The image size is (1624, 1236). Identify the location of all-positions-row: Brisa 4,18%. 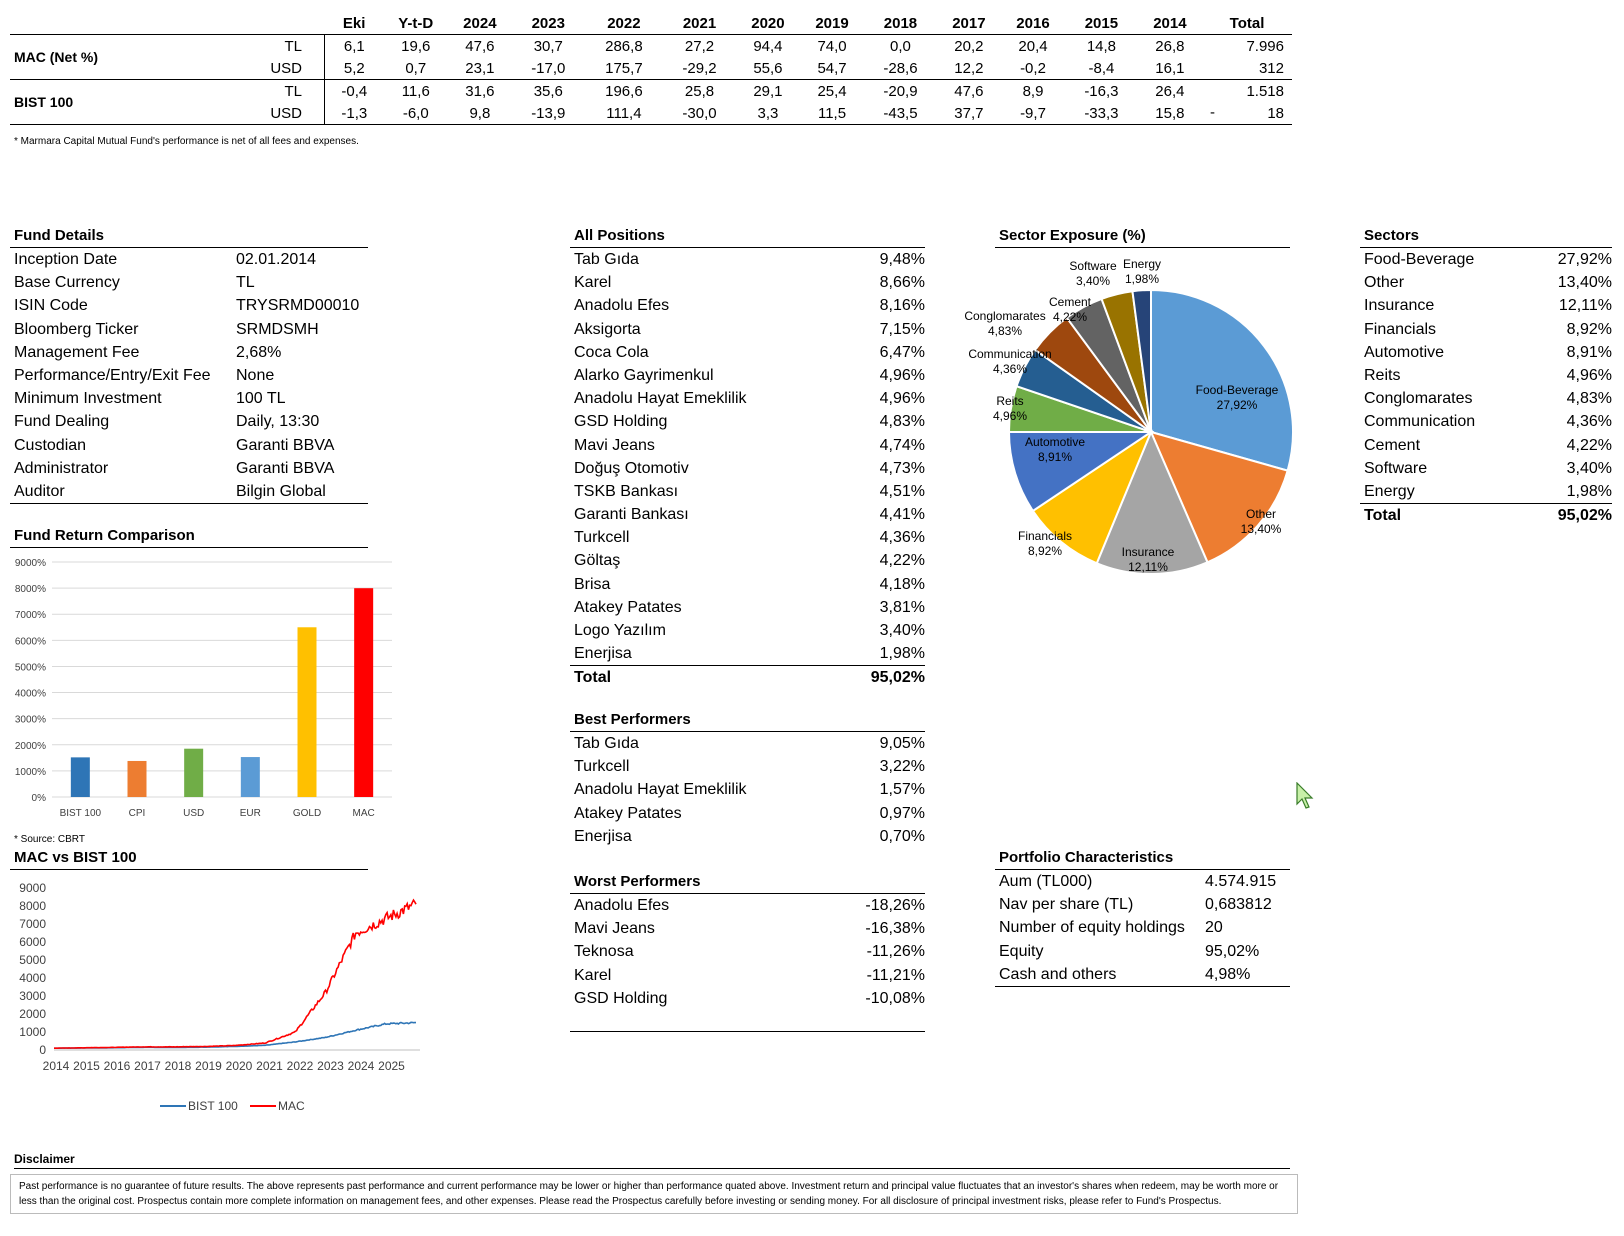
(747, 584).